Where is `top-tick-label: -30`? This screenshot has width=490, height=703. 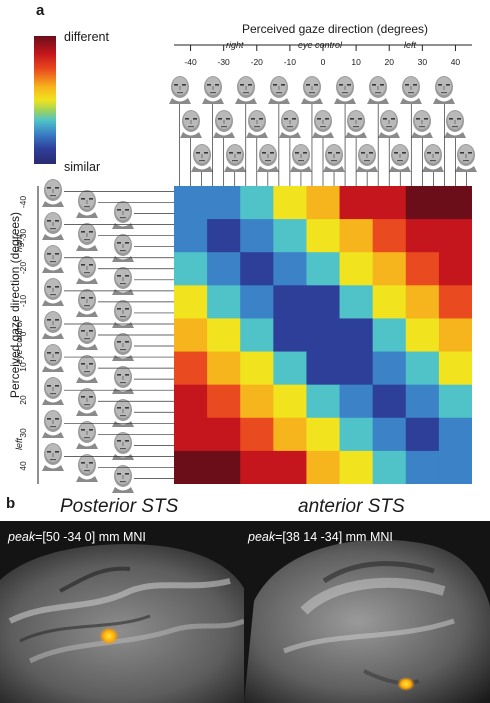
top-tick-label: -30 is located at coordinates (223, 62).